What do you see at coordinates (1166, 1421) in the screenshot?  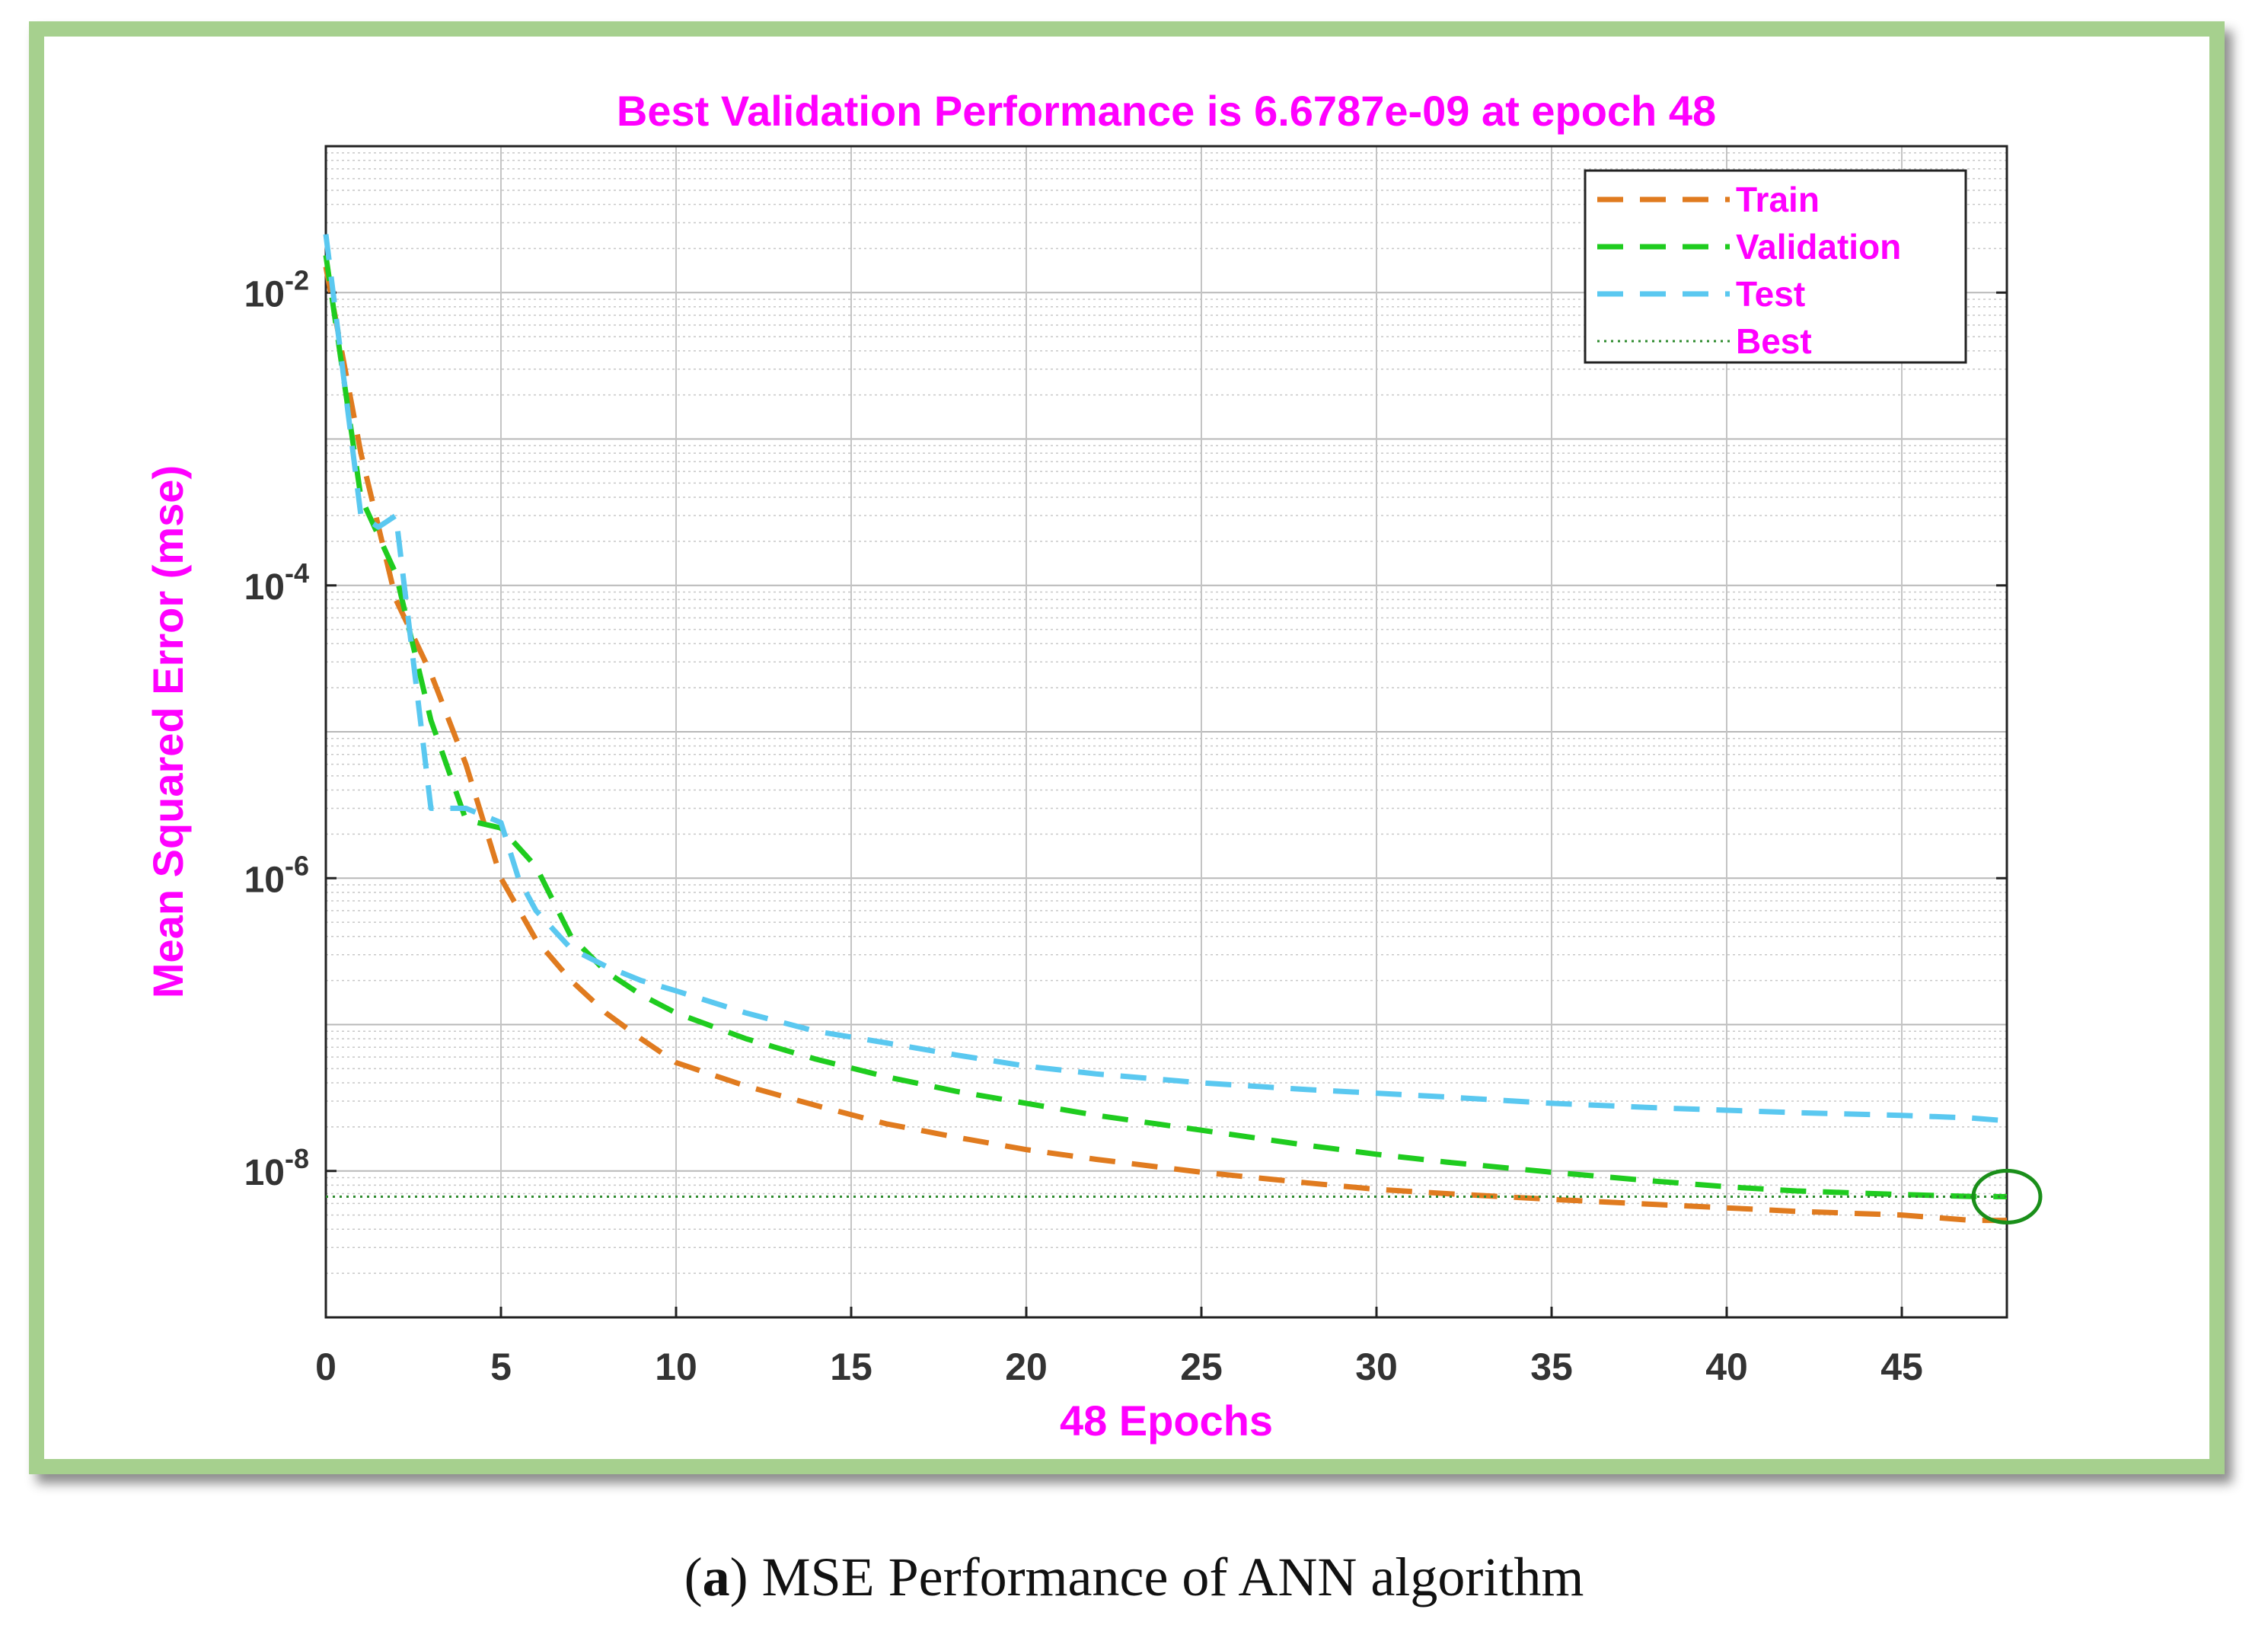 I see `x-axis-label: 48 Epochs` at bounding box center [1166, 1421].